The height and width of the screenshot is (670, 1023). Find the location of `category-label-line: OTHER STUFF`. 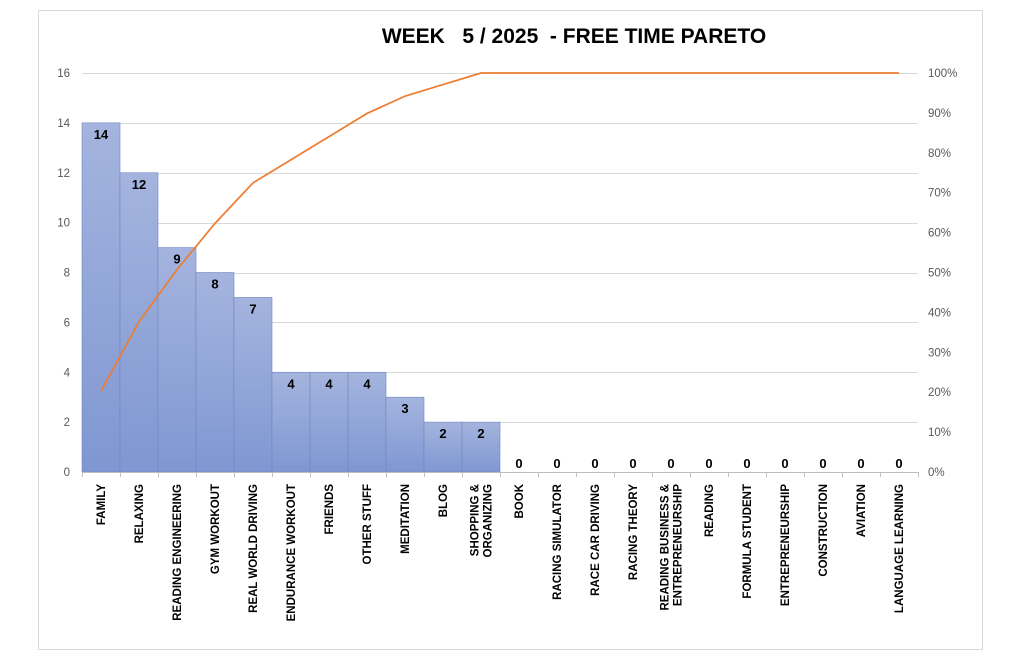

category-label-line: OTHER STUFF is located at coordinates (368, 524).